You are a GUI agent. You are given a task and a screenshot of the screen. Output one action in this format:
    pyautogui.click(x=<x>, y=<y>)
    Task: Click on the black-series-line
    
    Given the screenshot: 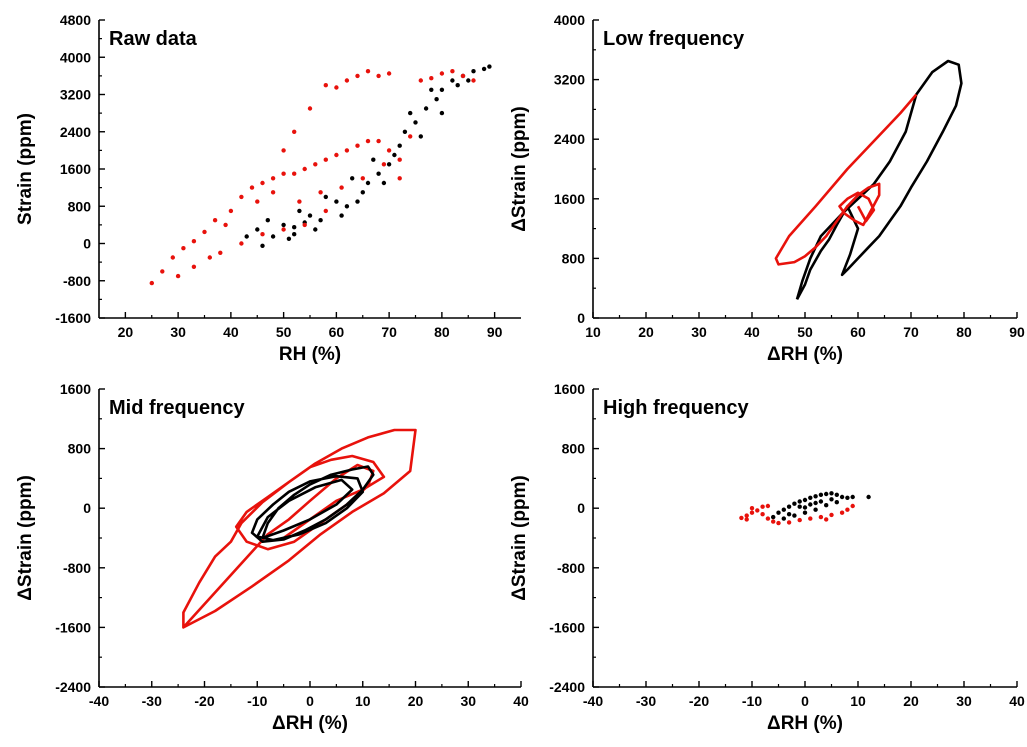 What is the action you would take?
    pyautogui.click(x=312, y=504)
    